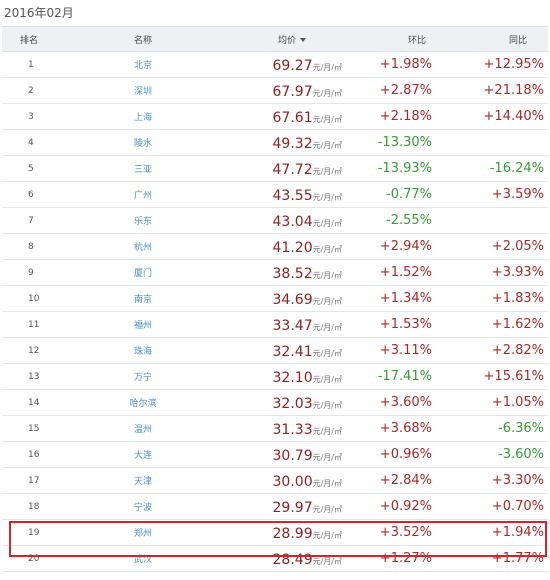 This screenshot has height=580, width=550. I want to click on city-link: 哈尔滨, so click(143, 404).